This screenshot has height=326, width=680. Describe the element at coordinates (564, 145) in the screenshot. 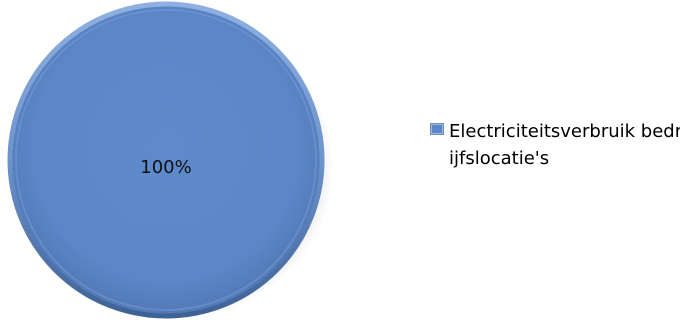

I see `legend-label: Electriciteitsverbruik bedrijfslocatie's` at that location.